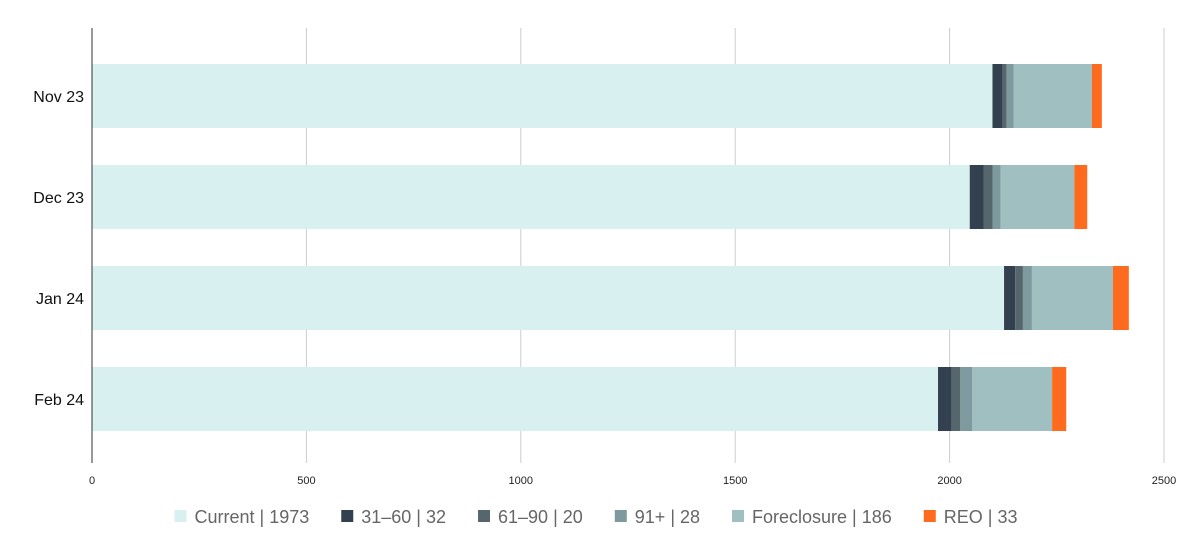 This screenshot has height=556, width=1192. I want to click on legend-item: 61–90 | 20, so click(530, 517).